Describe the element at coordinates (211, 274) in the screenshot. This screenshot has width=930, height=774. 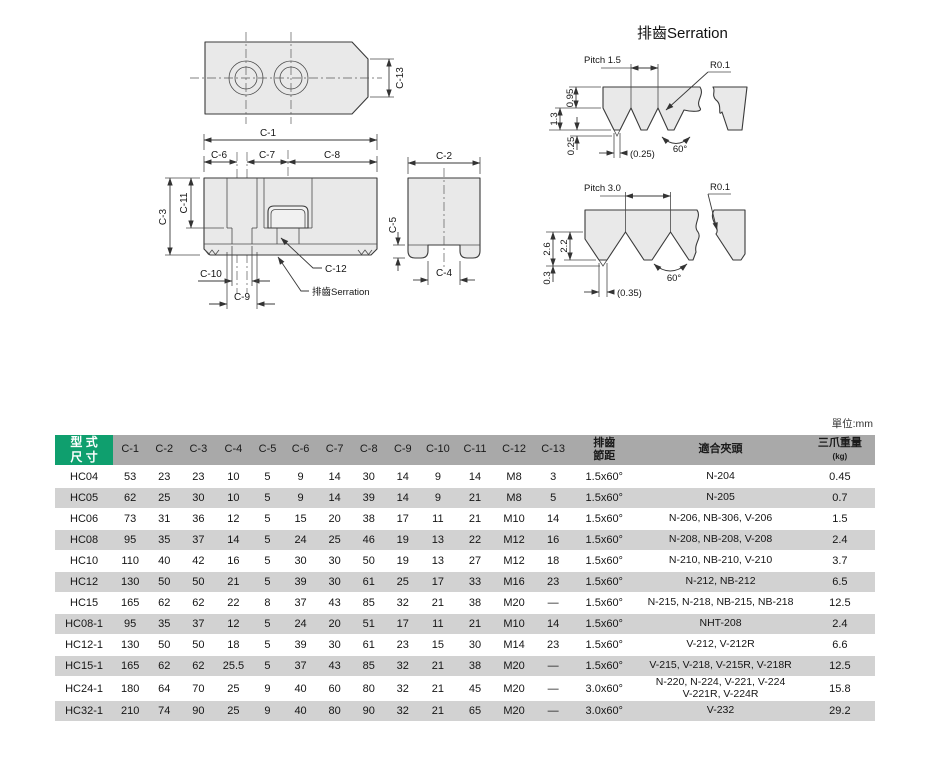
I see `dim-label-c10: C-10` at that location.